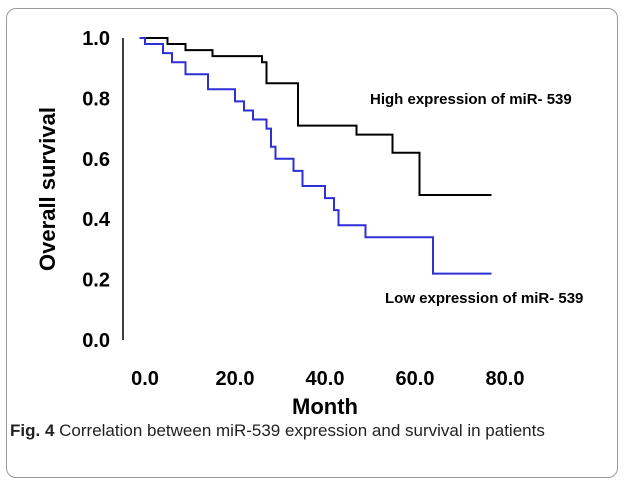 The height and width of the screenshot is (487, 627). What do you see at coordinates (505, 379) in the screenshot?
I see `x-tick-label: 80.0` at bounding box center [505, 379].